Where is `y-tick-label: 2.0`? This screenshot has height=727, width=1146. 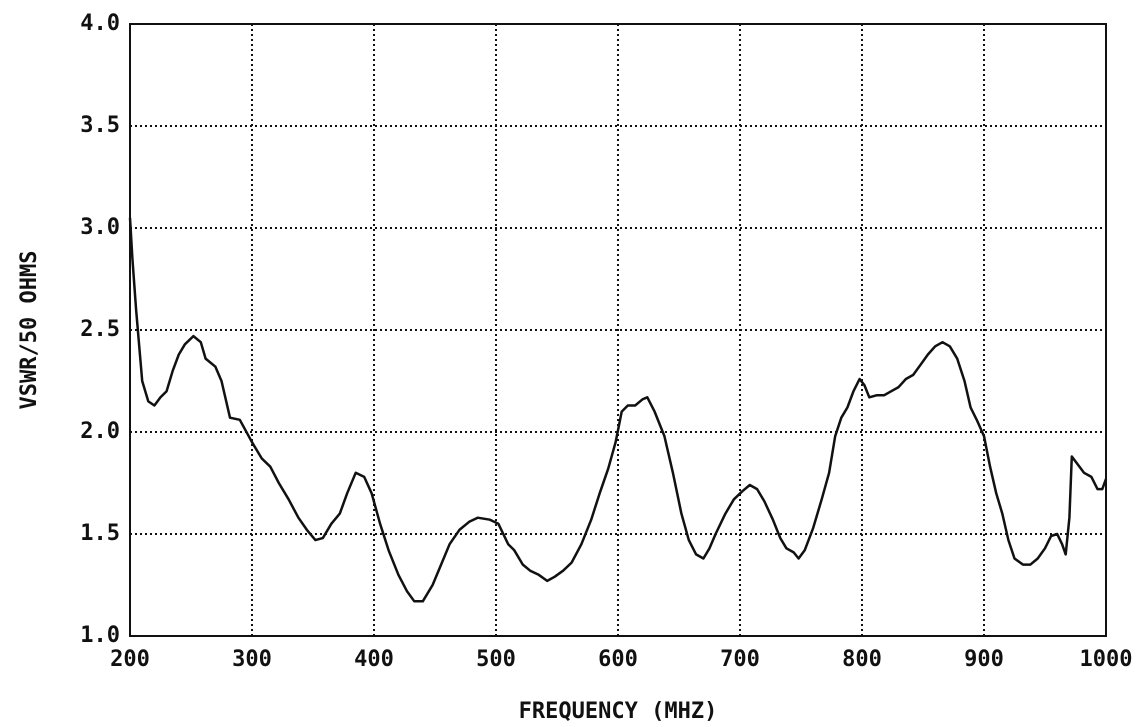
y-tick-label: 2.0 is located at coordinates (100, 431).